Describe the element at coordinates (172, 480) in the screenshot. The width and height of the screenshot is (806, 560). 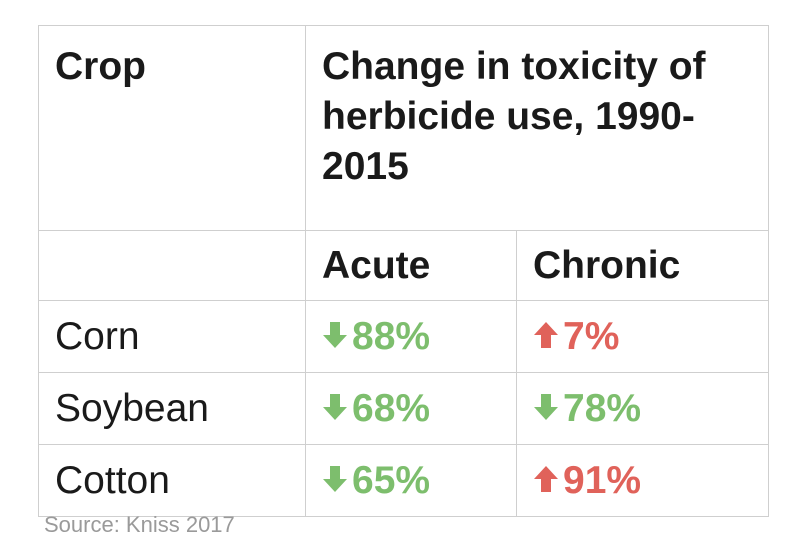
I see `crop-cell: Cotton` at that location.